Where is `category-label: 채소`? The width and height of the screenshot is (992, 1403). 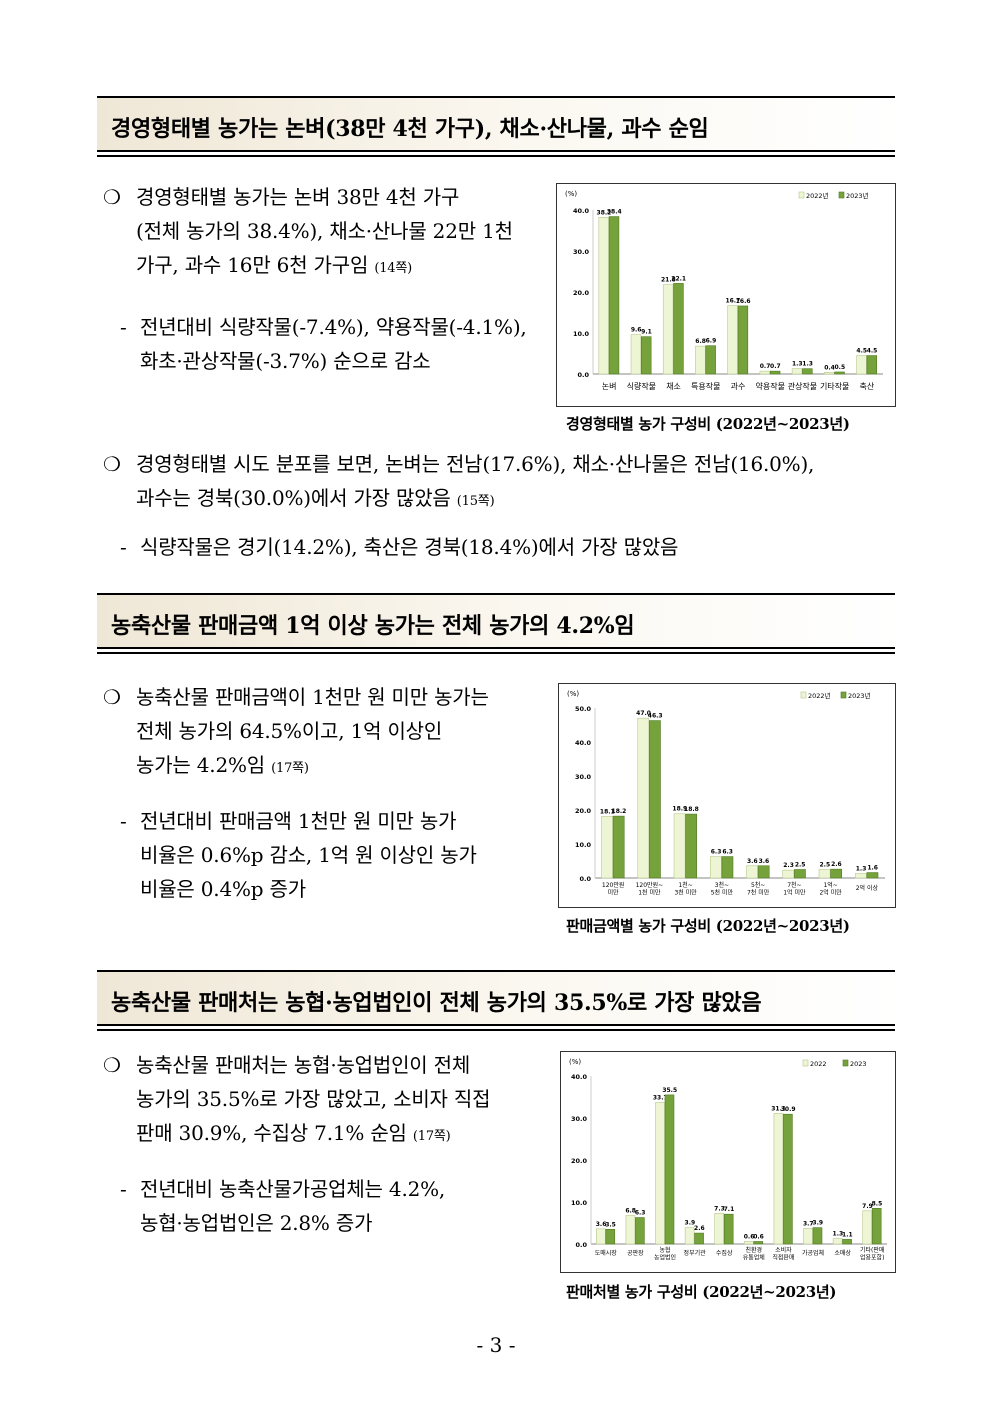 category-label: 채소 is located at coordinates (673, 386).